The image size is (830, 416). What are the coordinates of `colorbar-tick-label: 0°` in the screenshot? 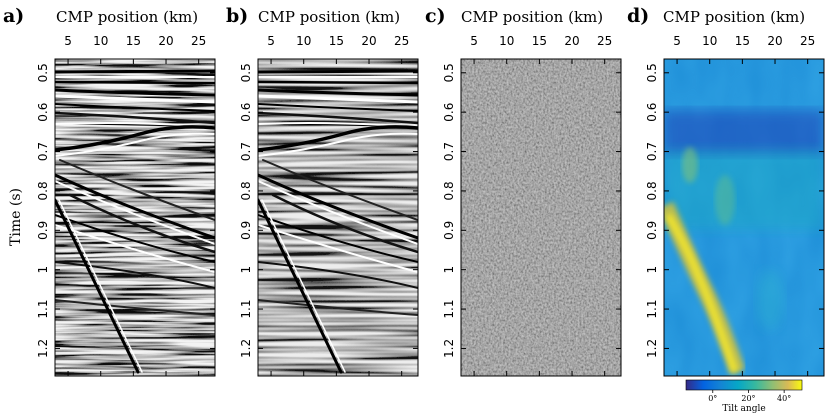 It's located at (712, 398).